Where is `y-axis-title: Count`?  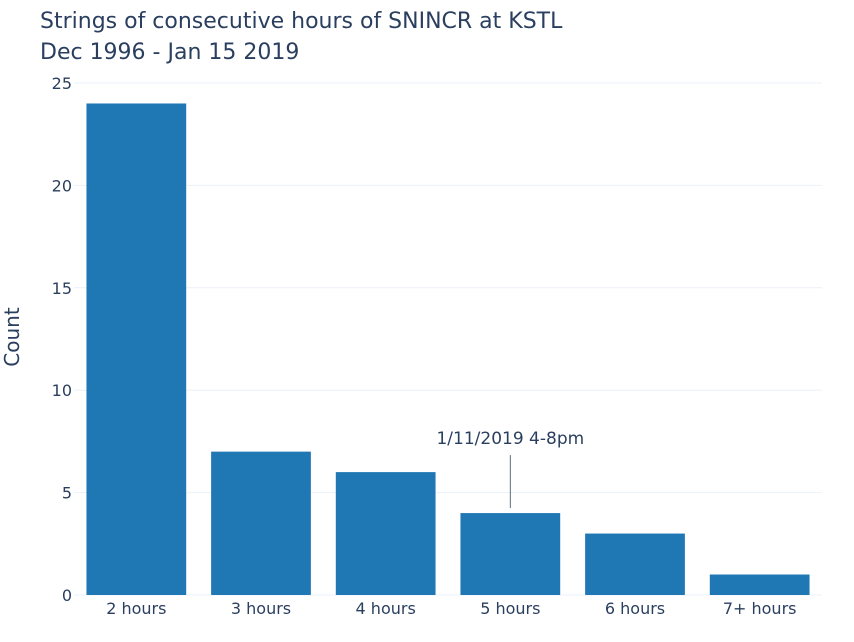
y-axis-title: Count is located at coordinates (12, 337).